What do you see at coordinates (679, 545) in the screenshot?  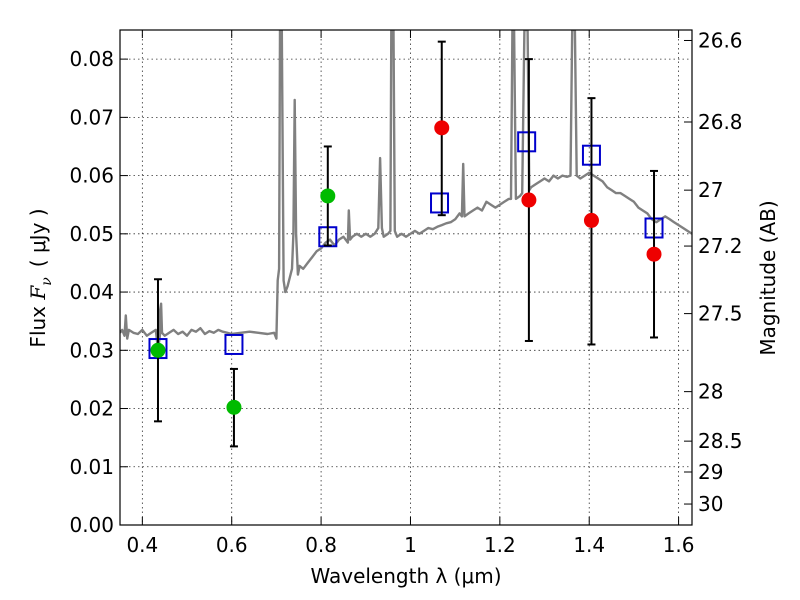 I see `x-tick-label: 1.6` at bounding box center [679, 545].